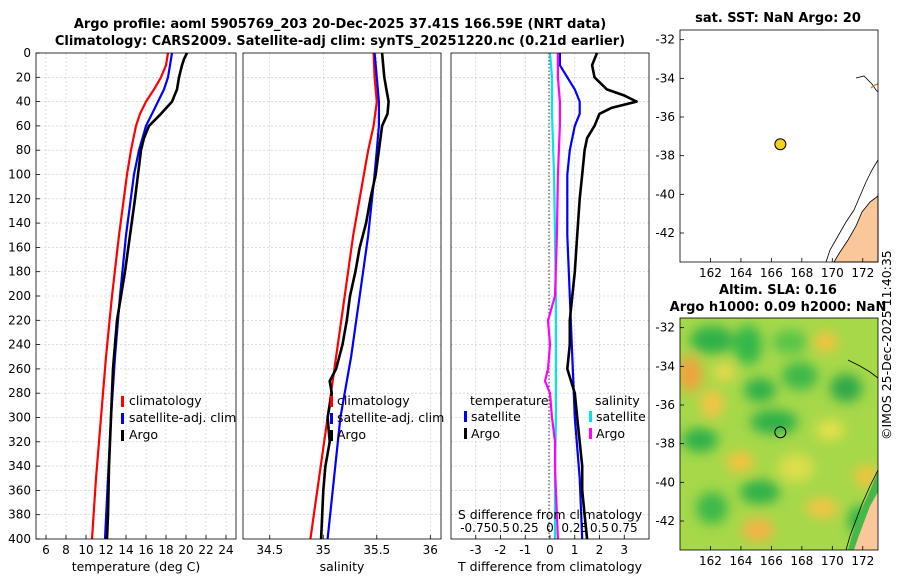 Image resolution: width=900 pixels, height=580 pixels. What do you see at coordinates (19, 490) in the screenshot?
I see `ytick-label-360: 360` at bounding box center [19, 490].